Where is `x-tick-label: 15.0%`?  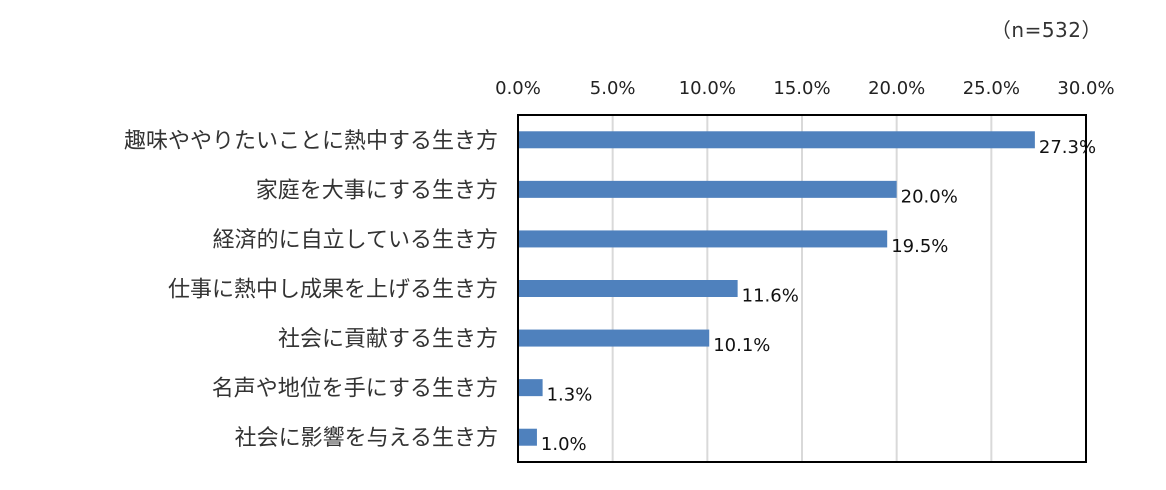
x-tick-label: 15.0% is located at coordinates (801, 88).